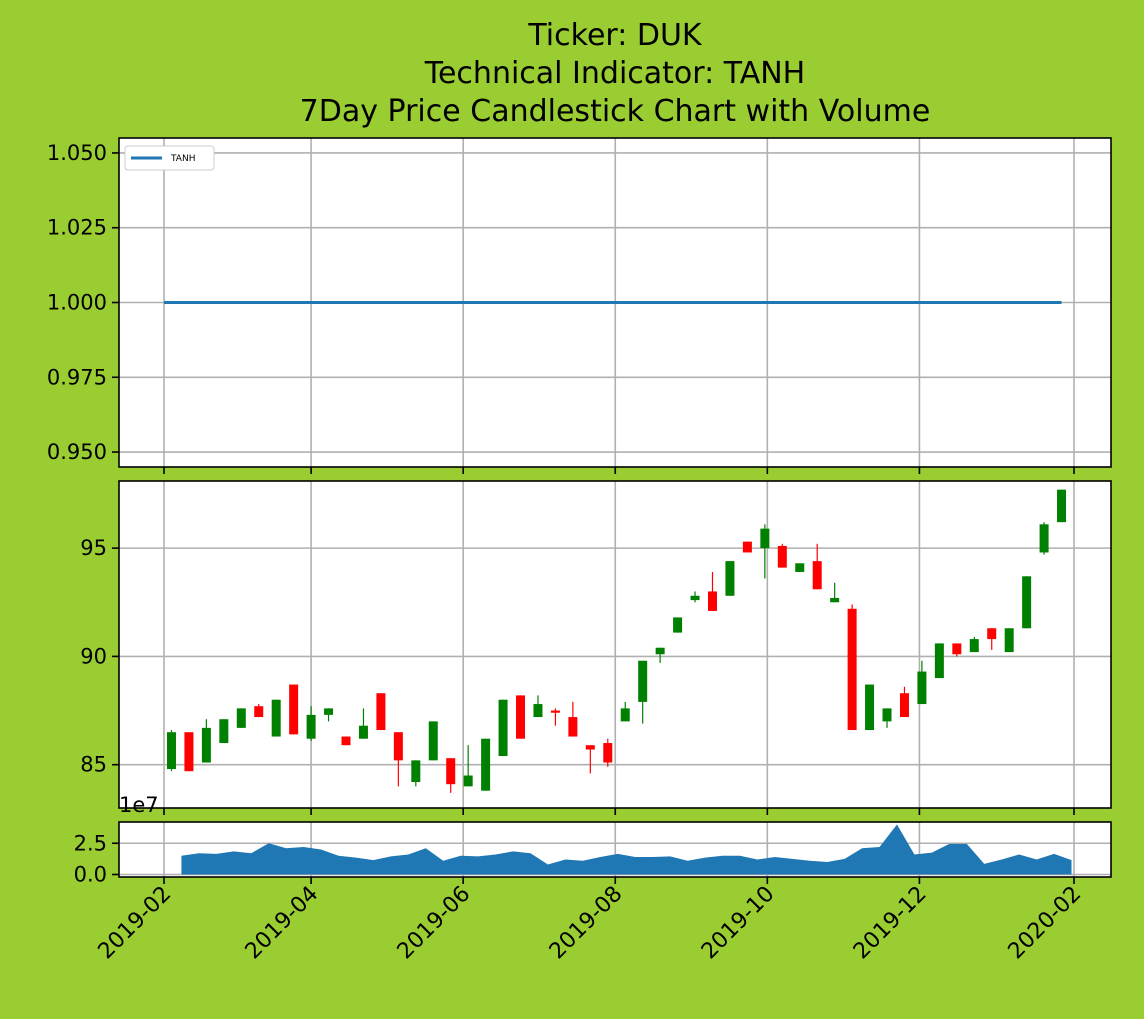  Describe the element at coordinates (93, 548) in the screenshot. I see `price-ytick-label-2: 95` at that location.